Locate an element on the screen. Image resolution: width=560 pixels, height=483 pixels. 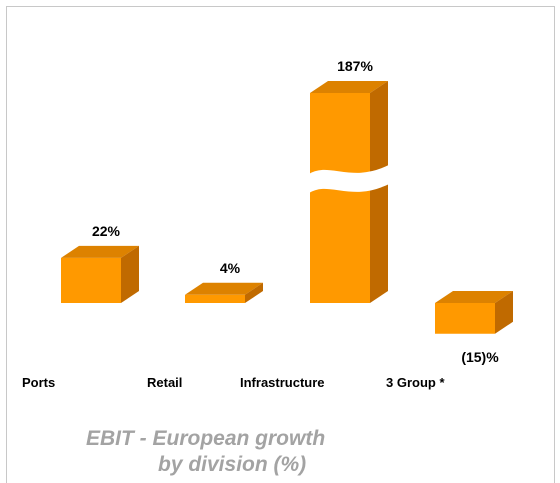
value-label: (15)% is located at coordinates (480, 357).